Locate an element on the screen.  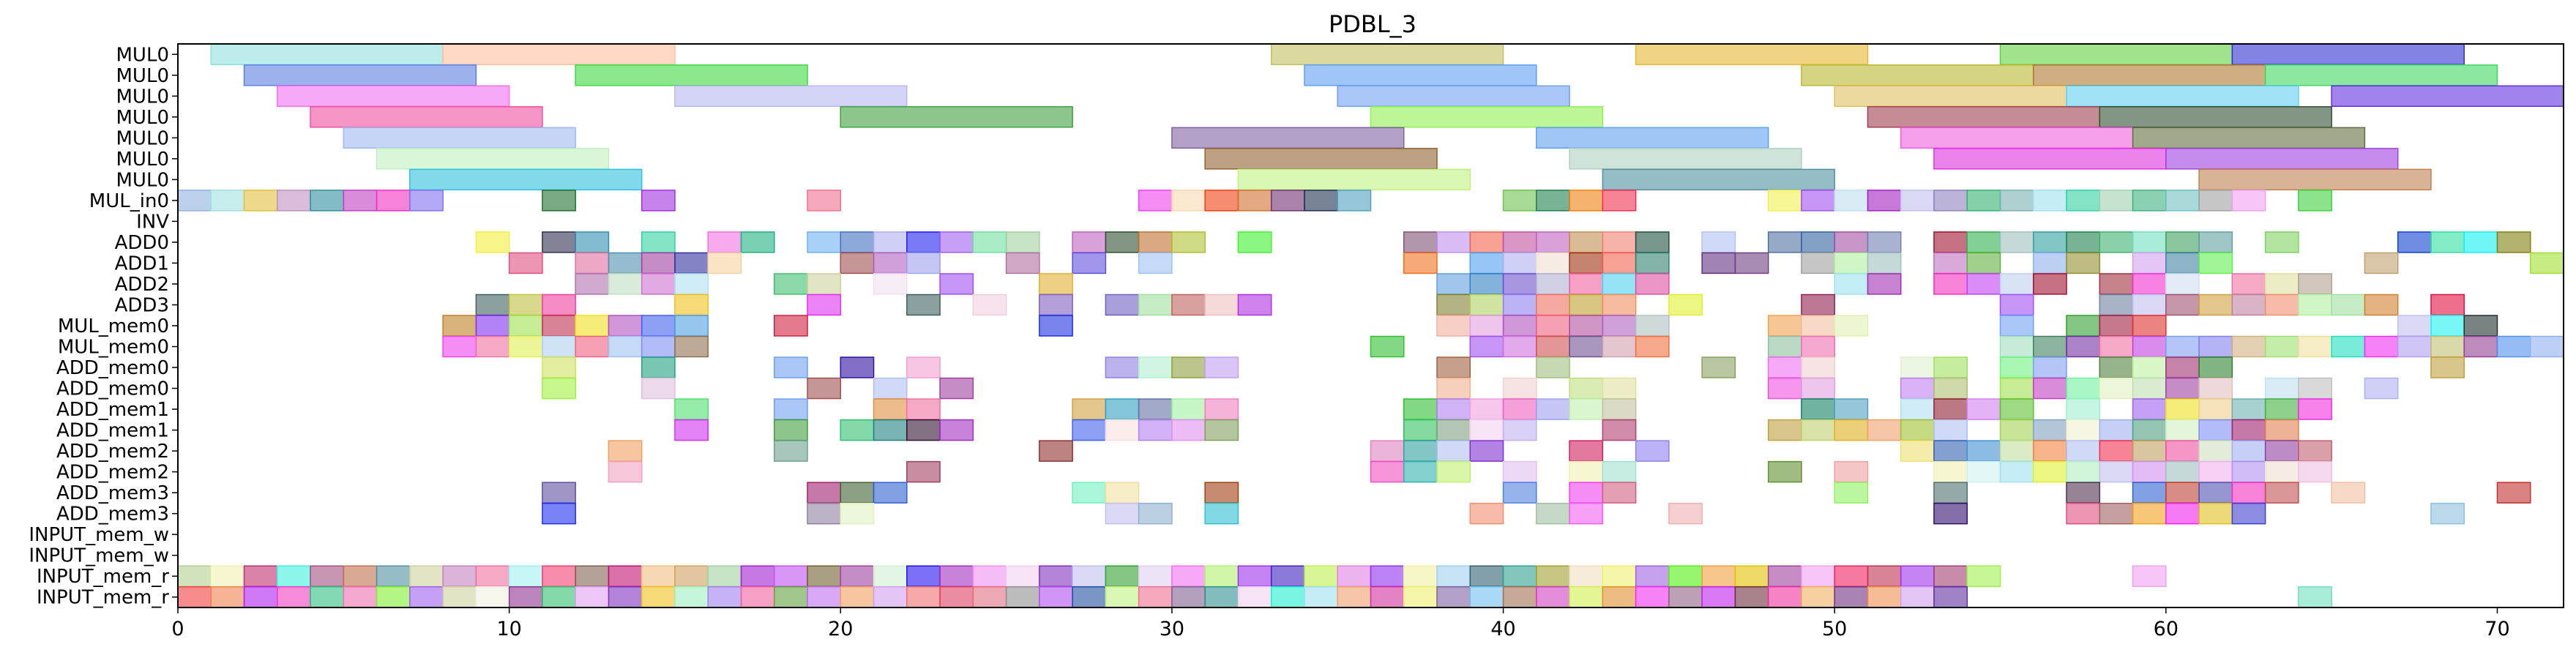
row-label-6: MUL0 is located at coordinates (143, 180).